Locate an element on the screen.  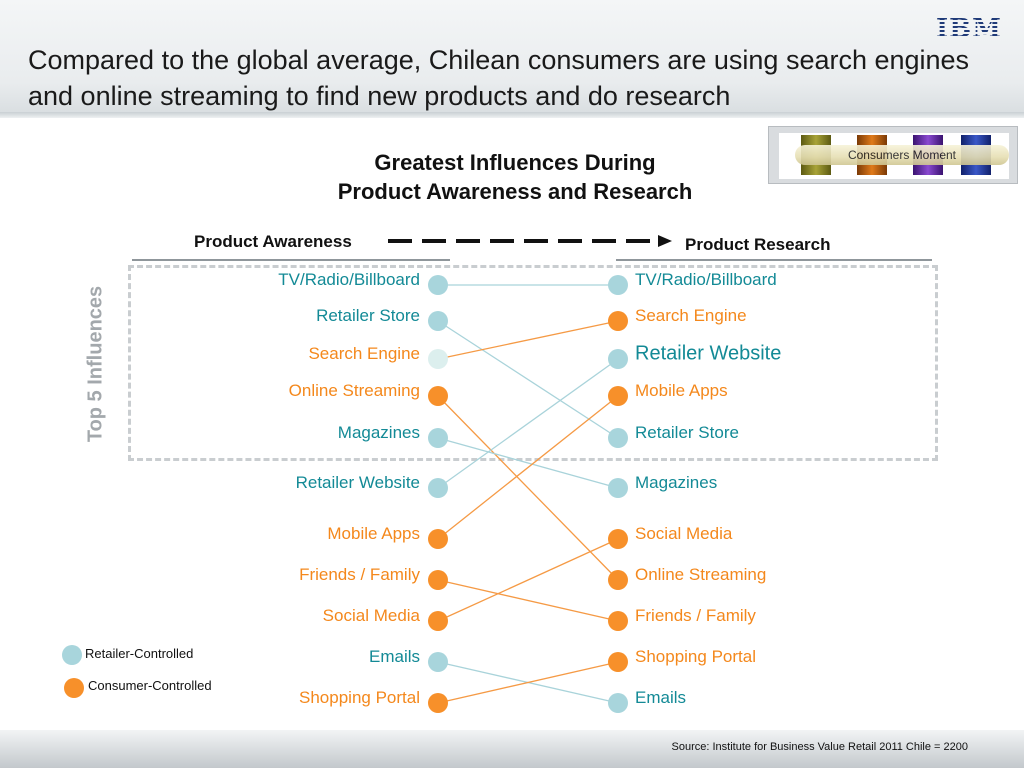
badge-inner: Consumers Moment is located at coordinates (894, 156).